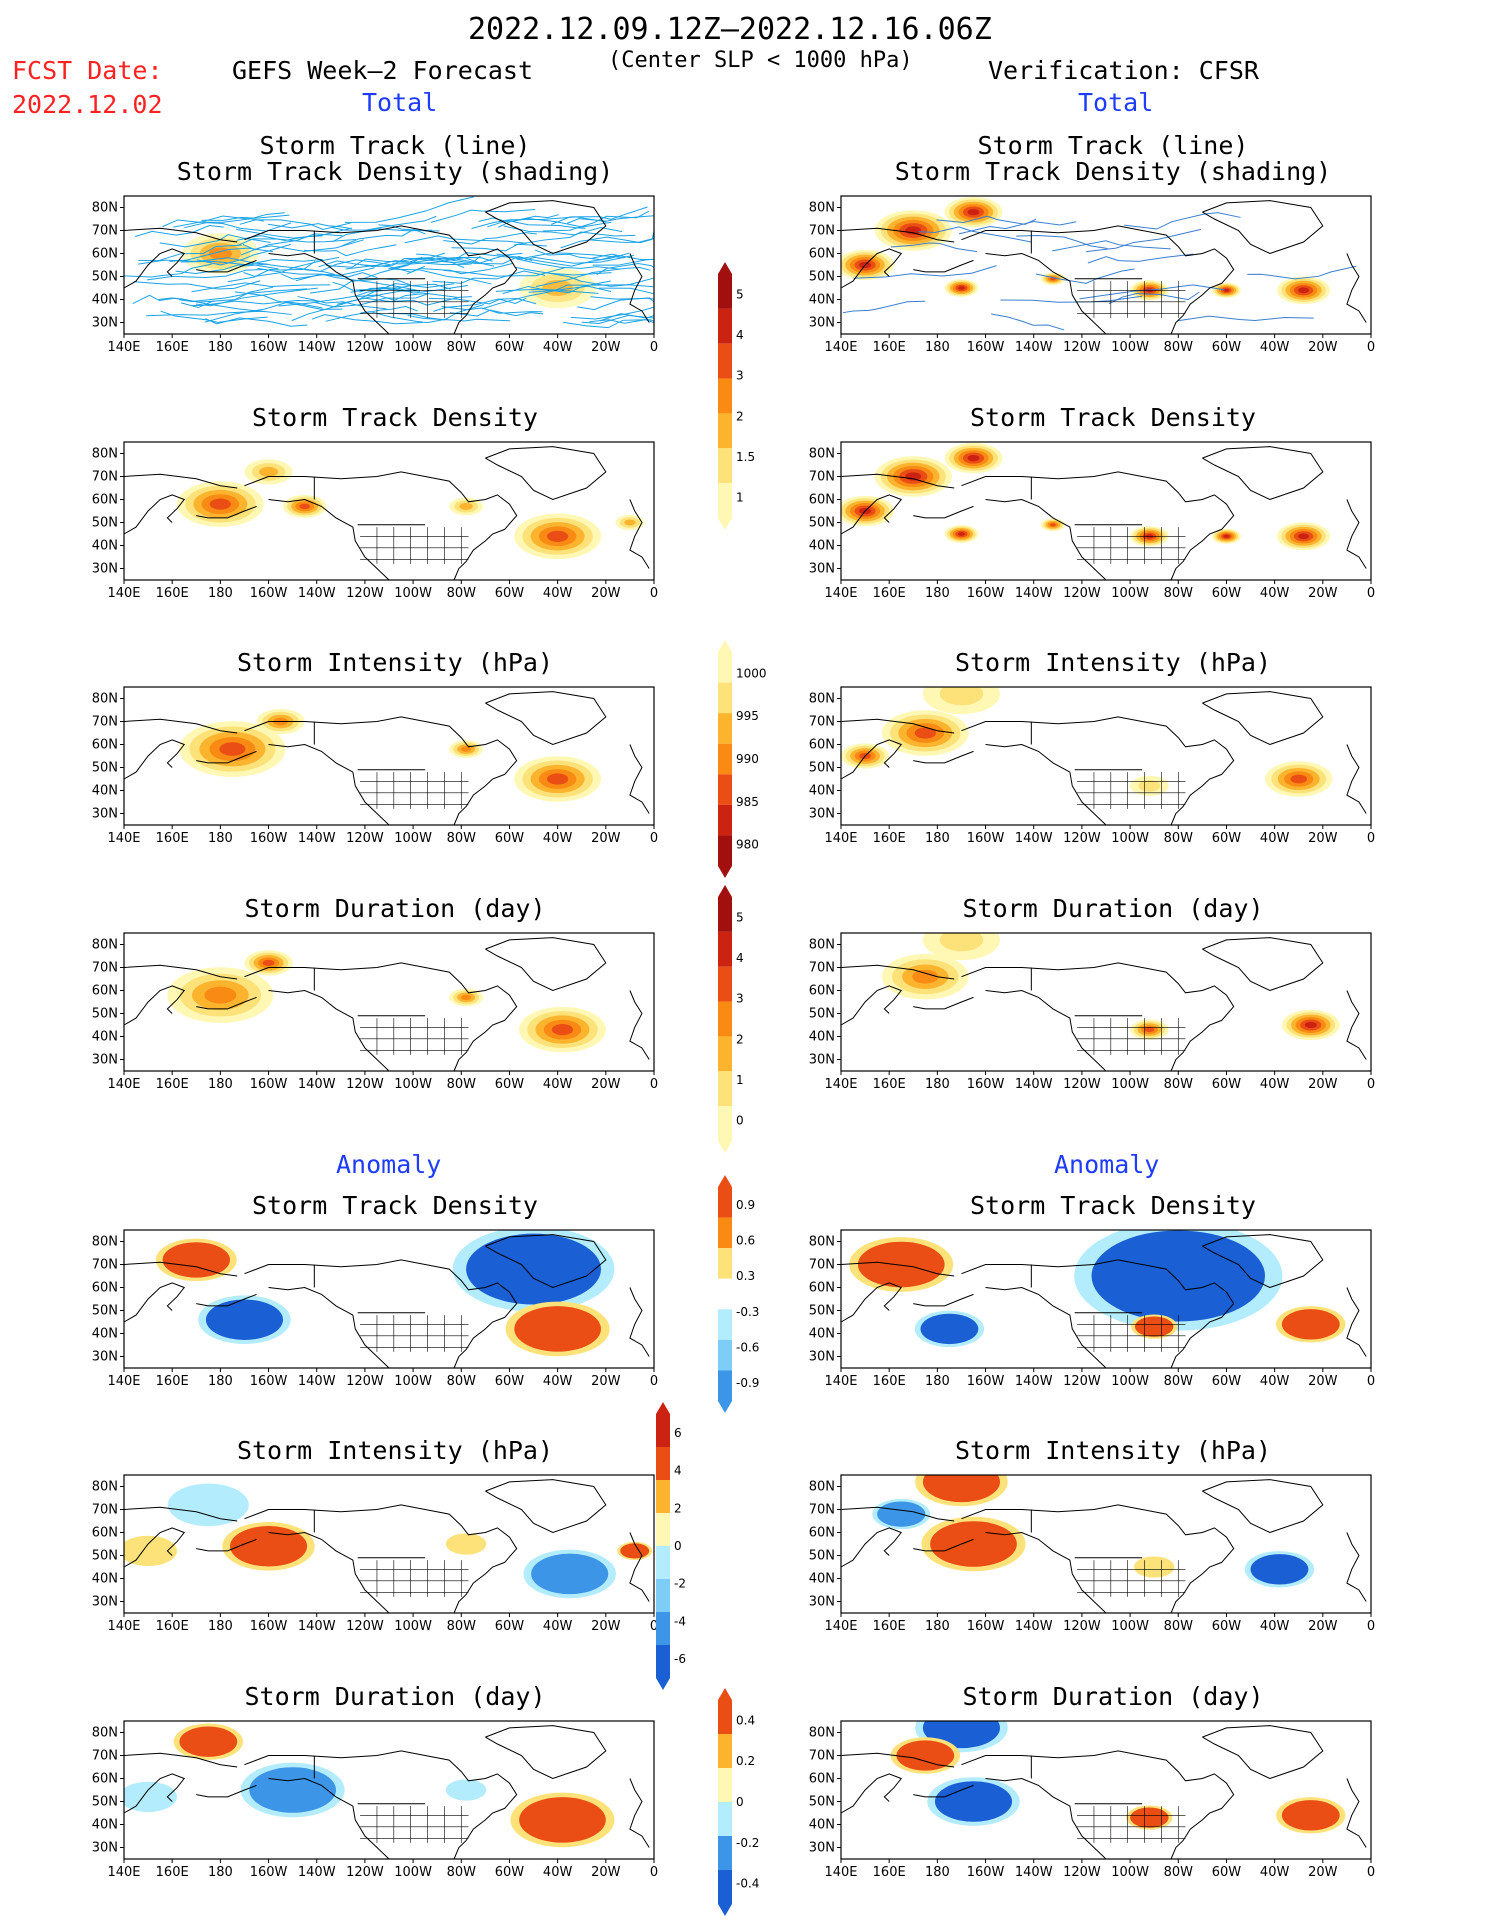 Image resolution: width=1487 pixels, height=1925 pixels. Describe the element at coordinates (654, 1084) in the screenshot. I see `lon-tick-label: 0` at that location.